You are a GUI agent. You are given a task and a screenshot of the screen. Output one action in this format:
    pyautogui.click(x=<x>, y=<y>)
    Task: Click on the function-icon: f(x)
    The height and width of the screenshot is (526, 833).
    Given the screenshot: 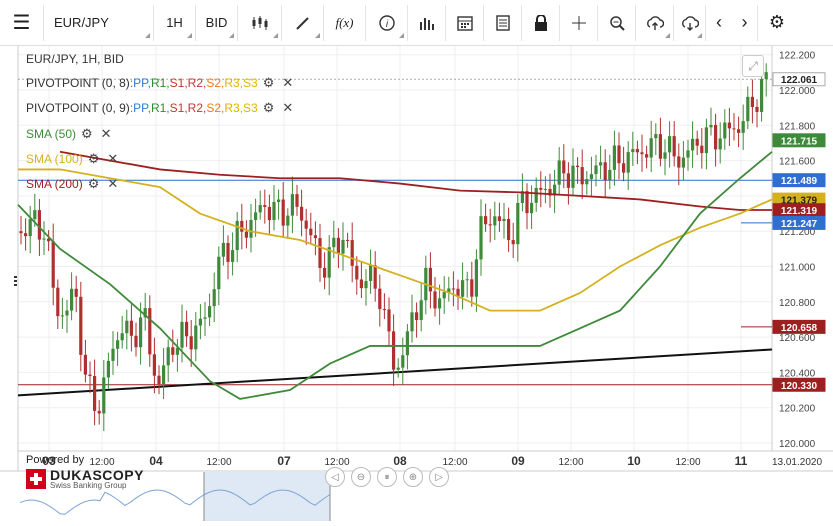 What is the action you would take?
    pyautogui.click(x=345, y=22)
    